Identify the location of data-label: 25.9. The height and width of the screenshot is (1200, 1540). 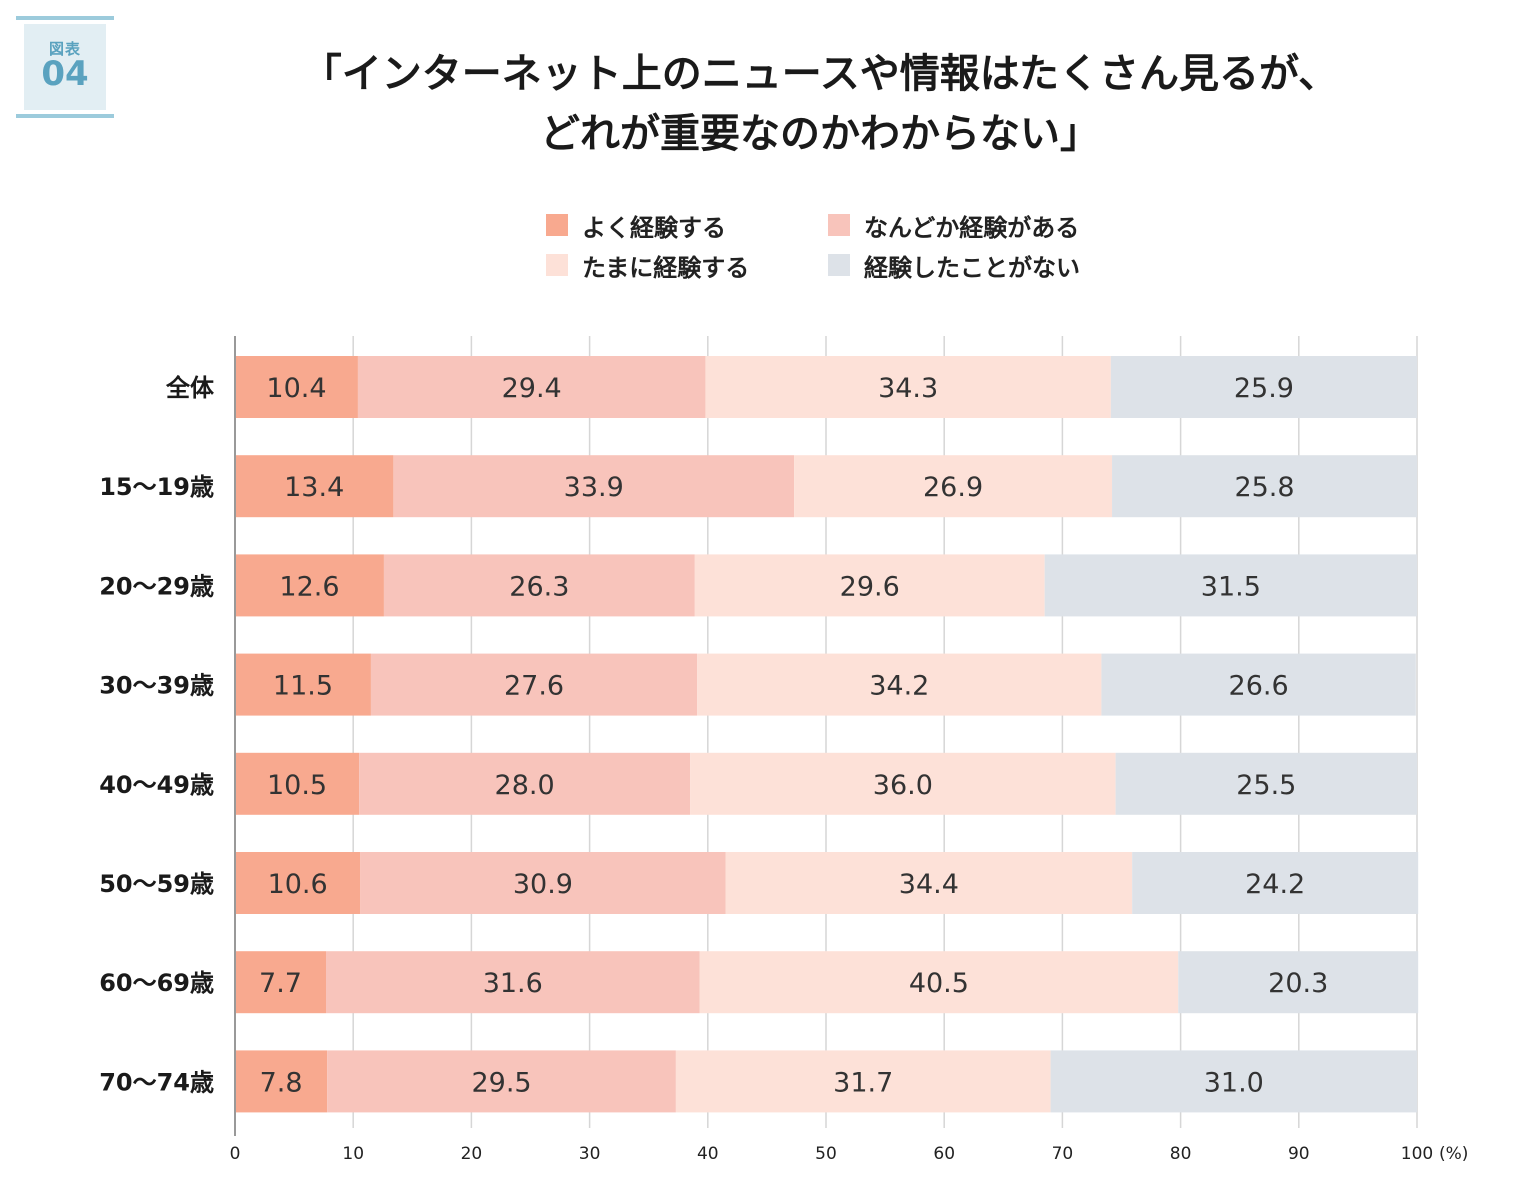
(1264, 388).